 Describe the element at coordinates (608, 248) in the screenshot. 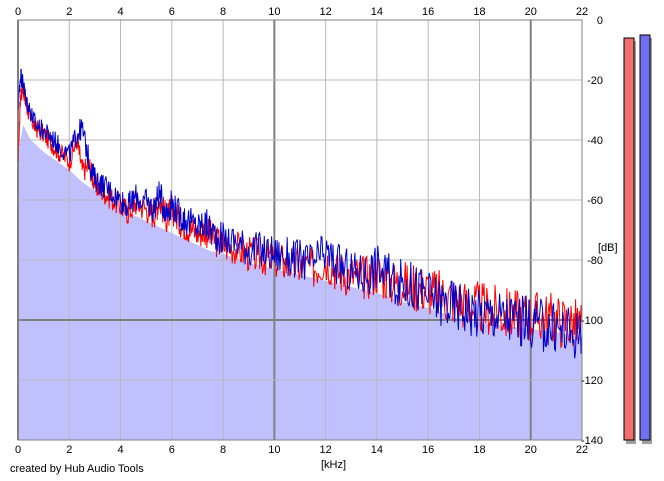

I see `y-axis-label: [dB]` at that location.